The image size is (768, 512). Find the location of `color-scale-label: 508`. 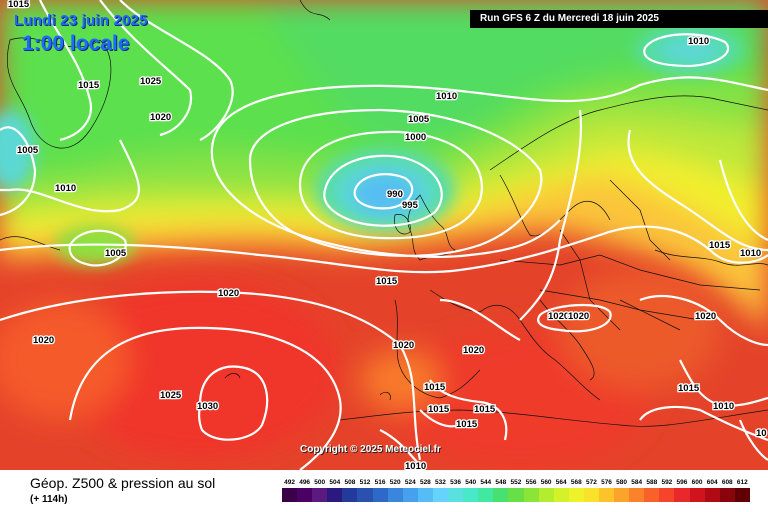

color-scale-label: 508 is located at coordinates (350, 482).